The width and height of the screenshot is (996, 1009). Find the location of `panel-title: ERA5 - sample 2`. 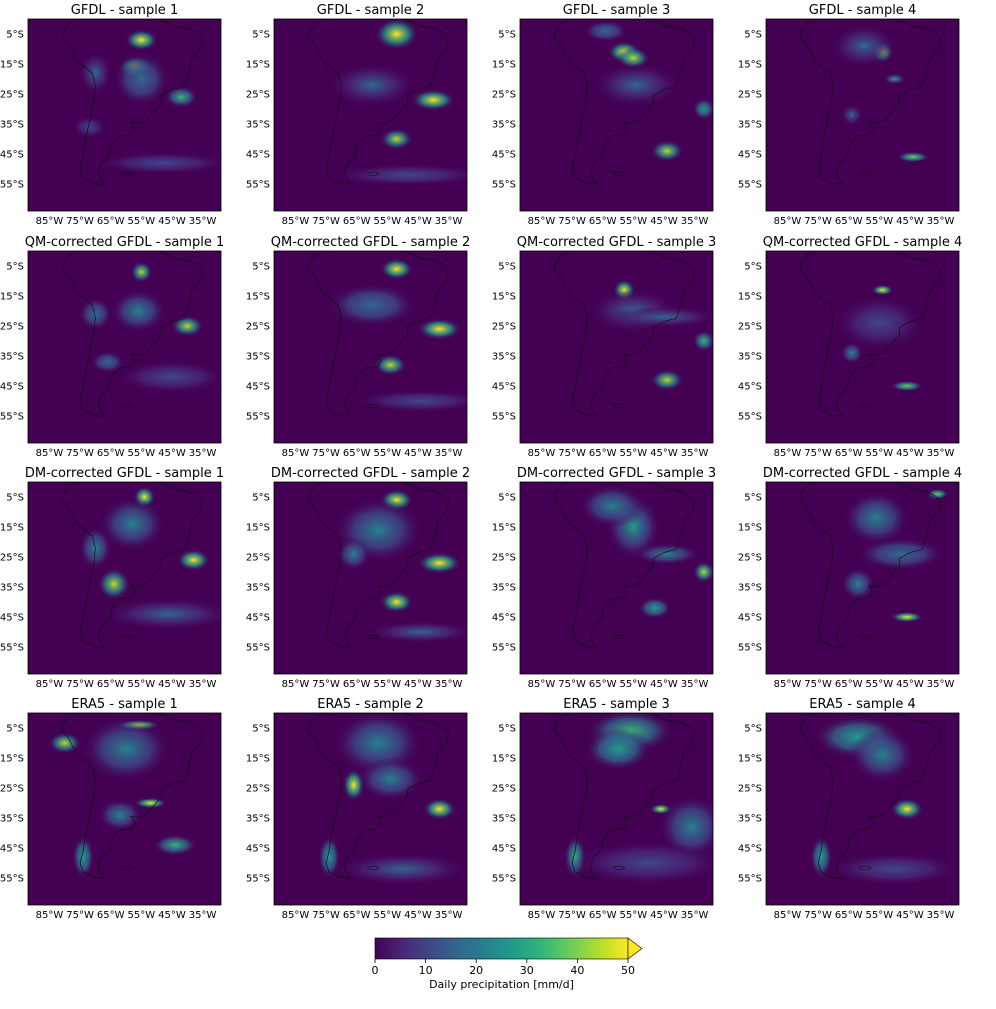

panel-title: ERA5 - sample 2 is located at coordinates (370, 704).